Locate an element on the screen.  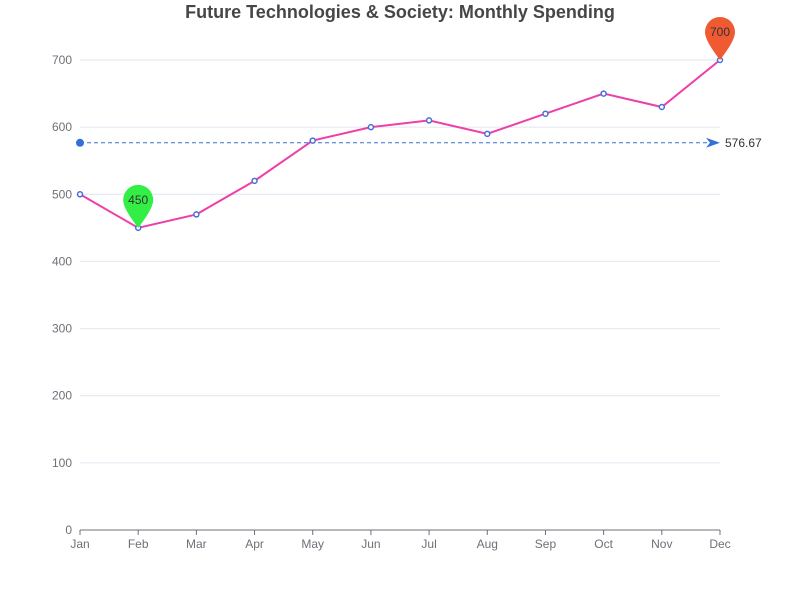
x-tick-label: Aug is located at coordinates (487, 544).